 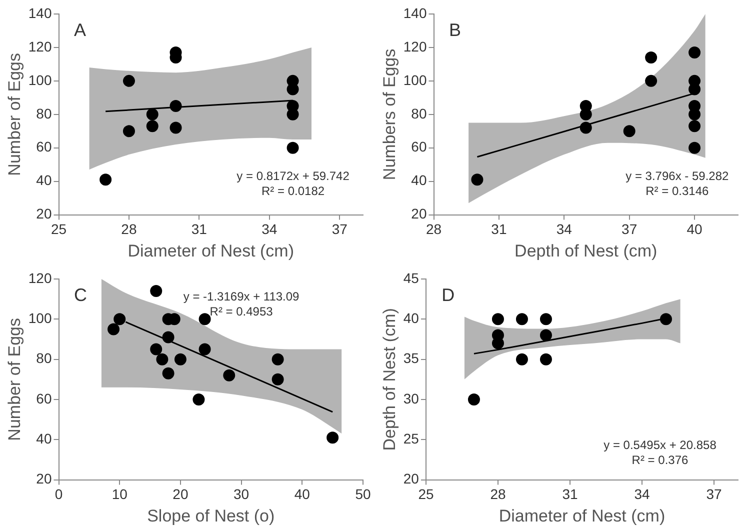 I want to click on x-tick-label: 40, so click(x=694, y=229).